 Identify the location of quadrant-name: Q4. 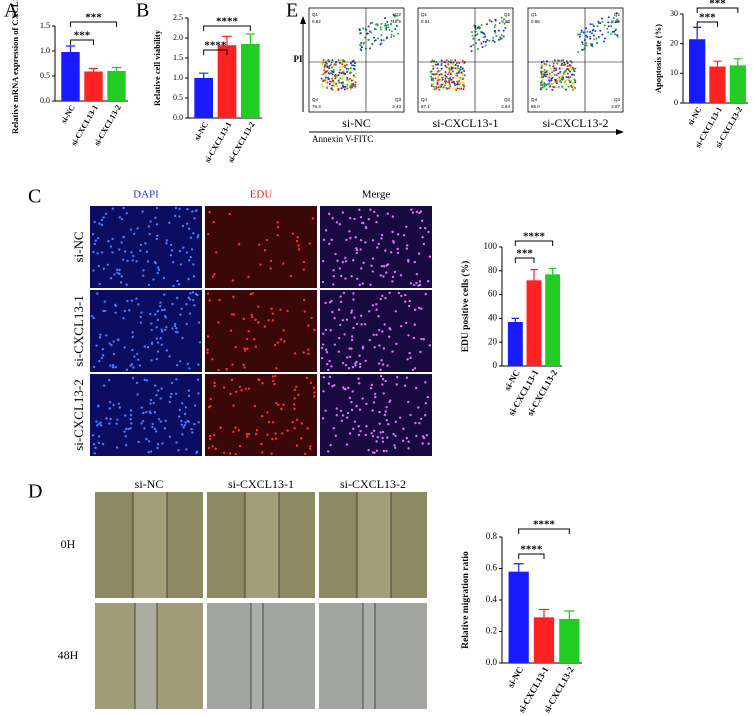
(424, 99).